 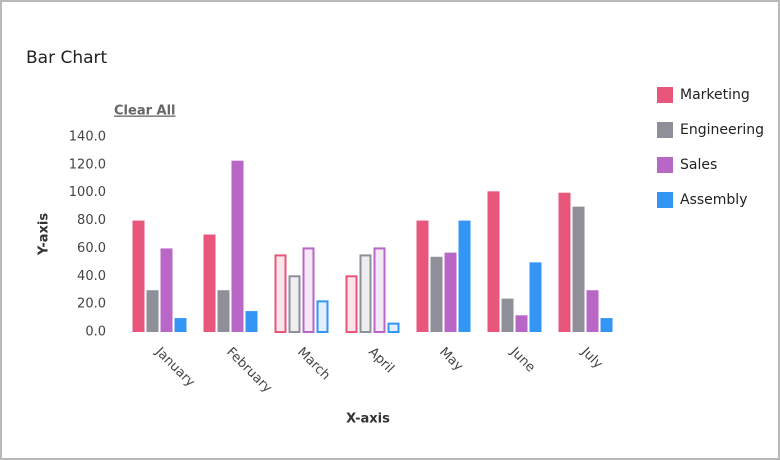 What do you see at coordinates (91, 276) in the screenshot?
I see `y-tick-label: 40.0` at bounding box center [91, 276].